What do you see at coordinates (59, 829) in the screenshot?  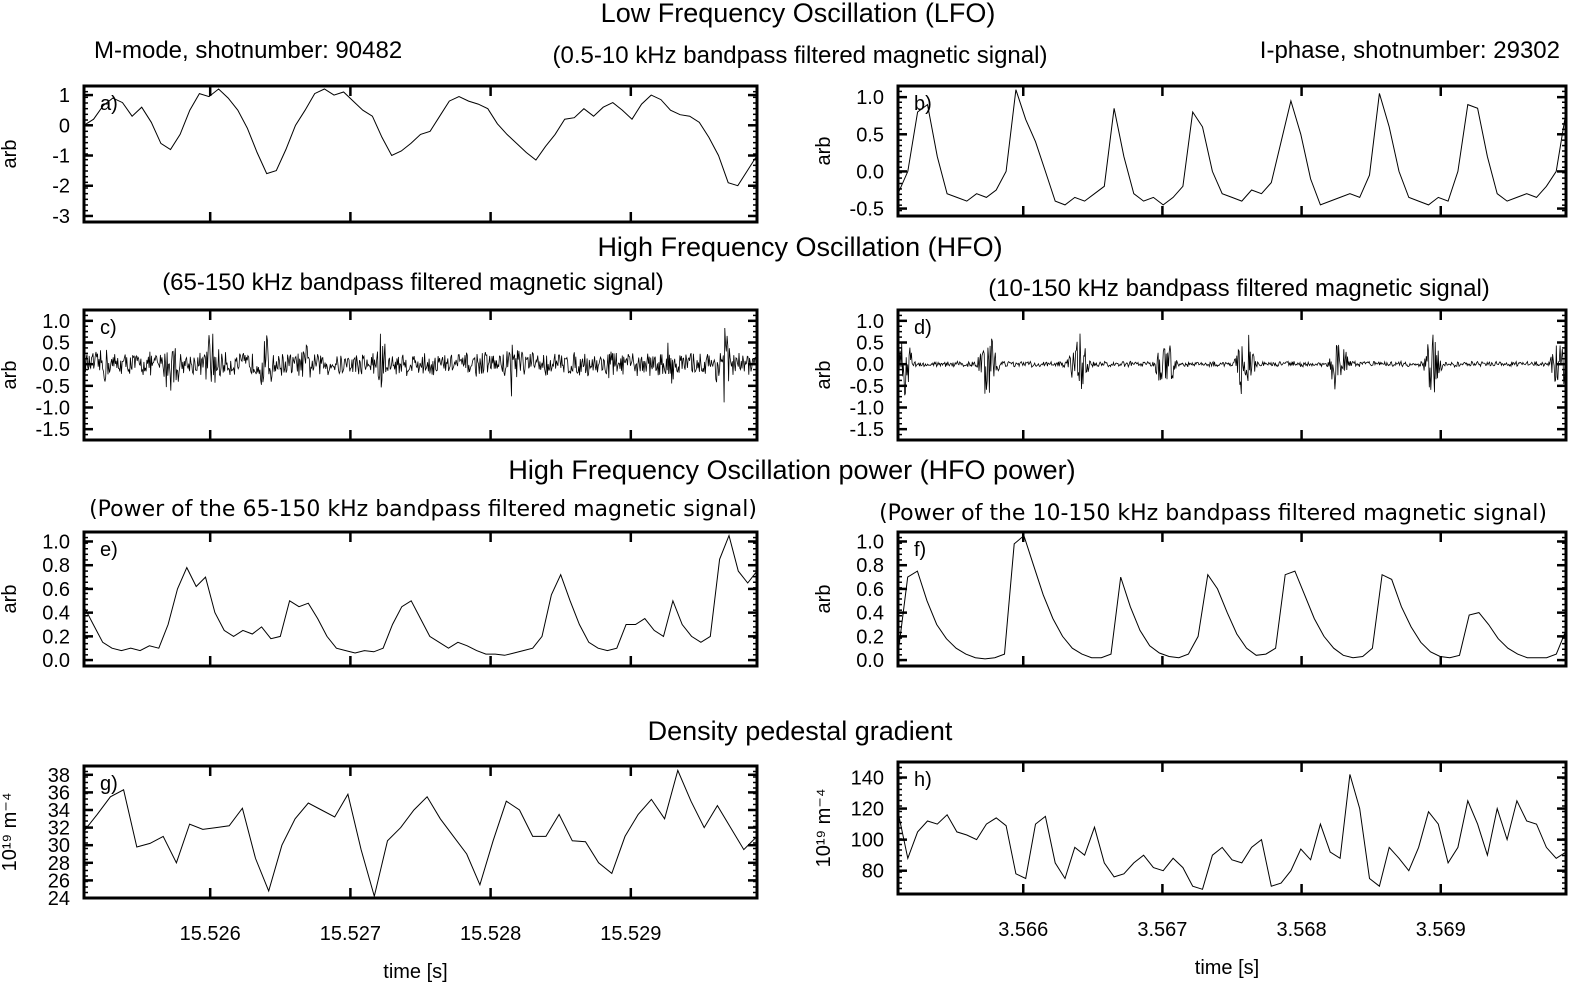 I see `ytick-label: 32` at bounding box center [59, 829].